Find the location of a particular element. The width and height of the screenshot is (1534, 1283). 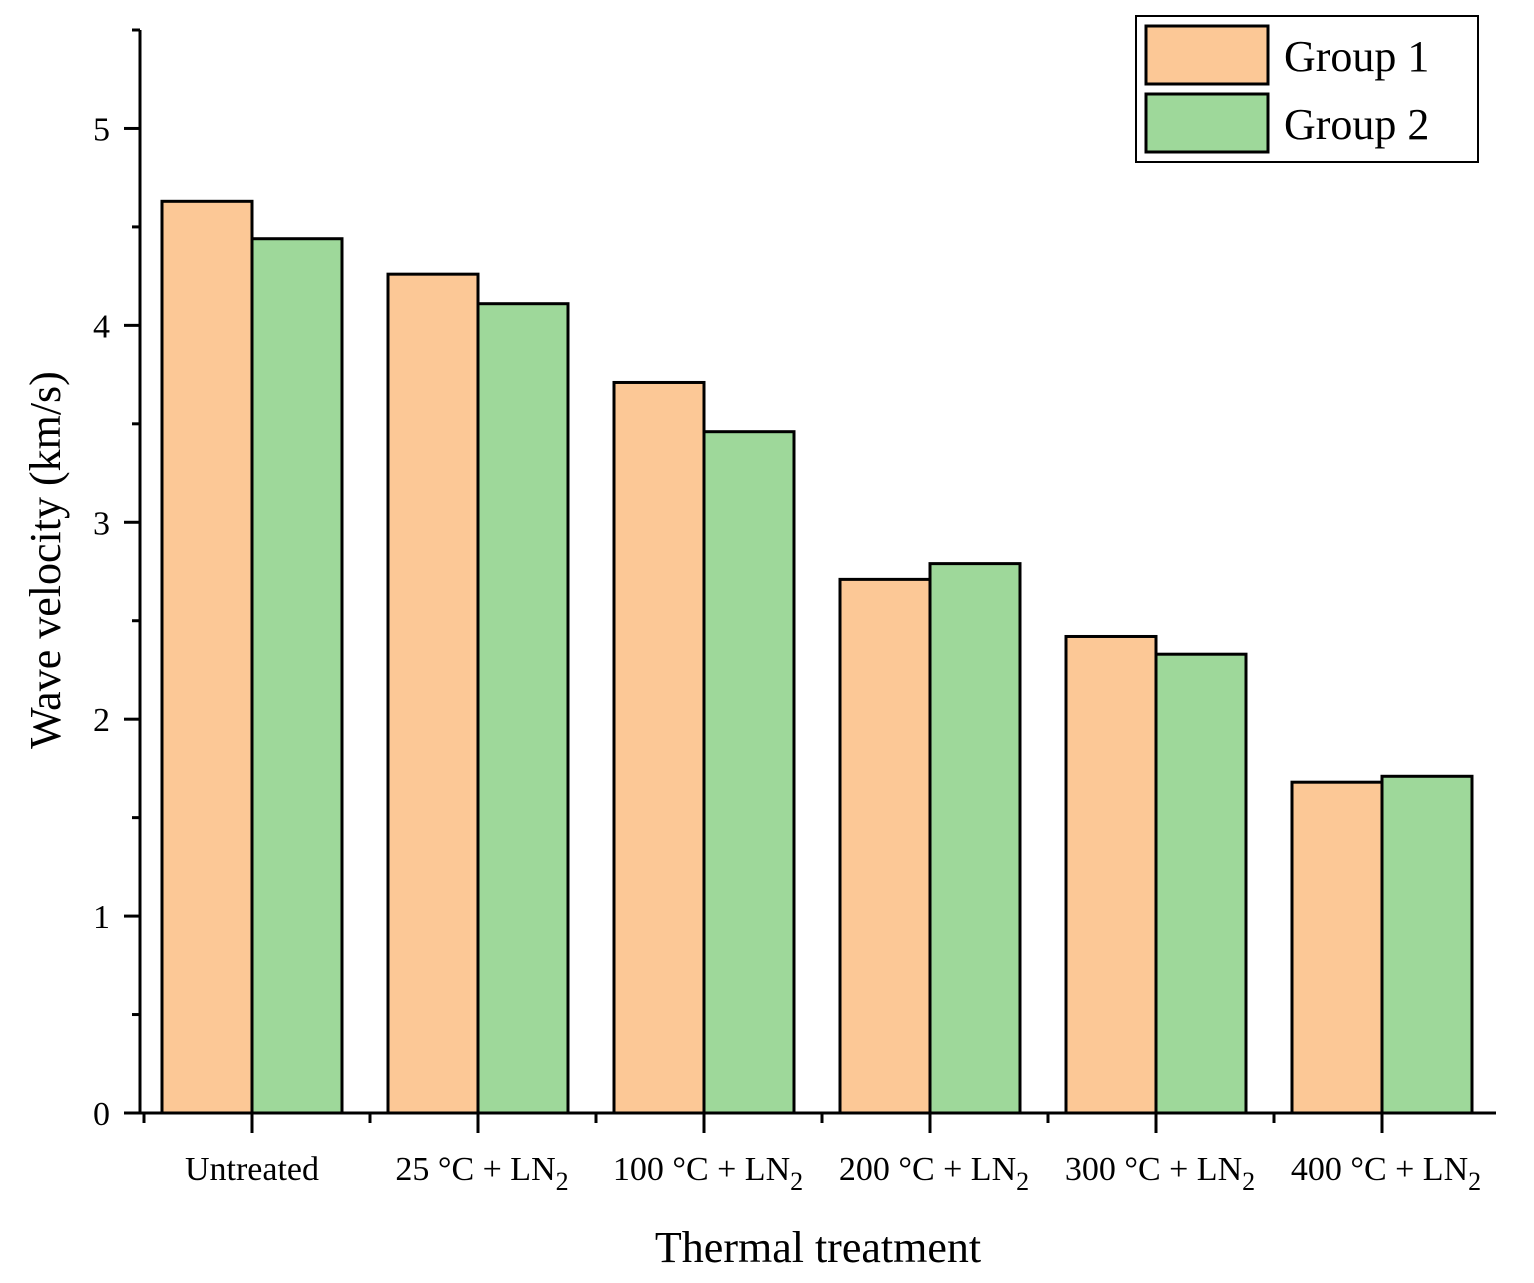

x-tick-label-main: 400 °C + LN is located at coordinates (1379, 1169).